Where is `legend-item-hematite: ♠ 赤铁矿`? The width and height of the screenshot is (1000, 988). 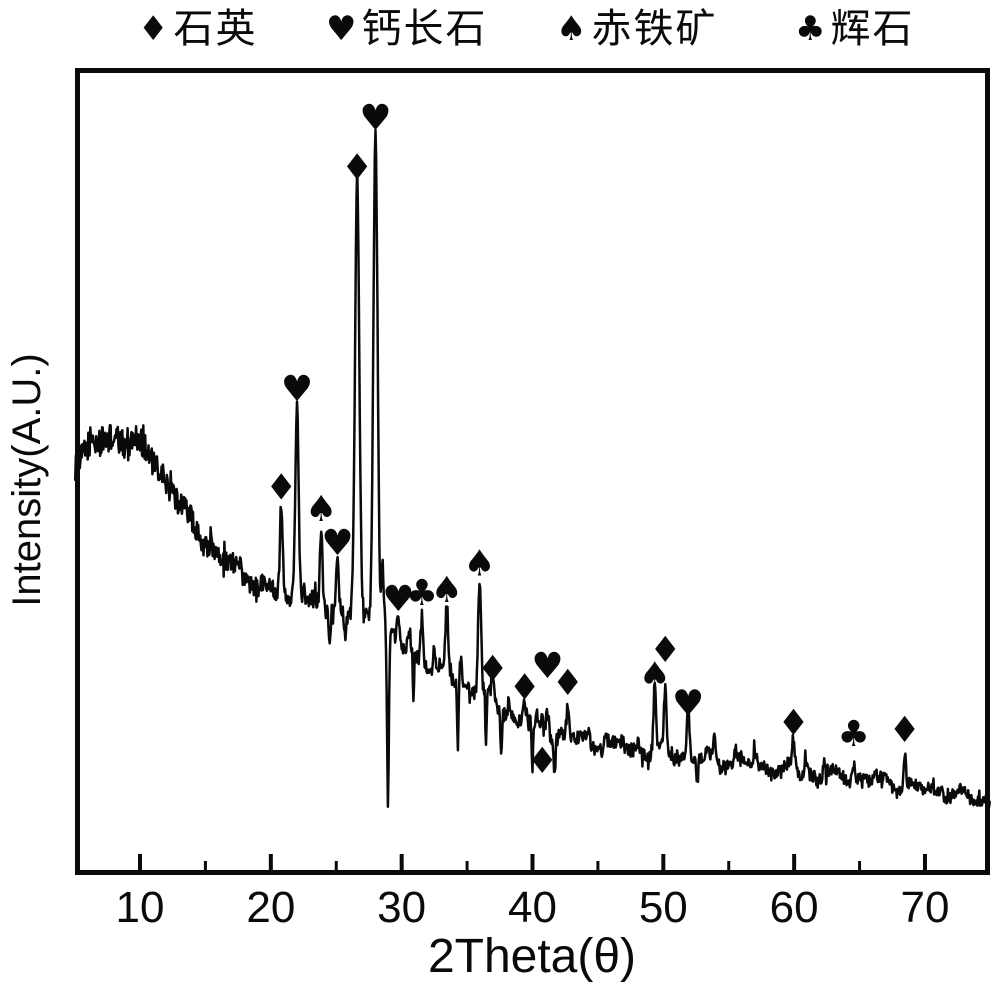 legend-item-hematite: ♠ 赤铁矿 is located at coordinates (636, 29).